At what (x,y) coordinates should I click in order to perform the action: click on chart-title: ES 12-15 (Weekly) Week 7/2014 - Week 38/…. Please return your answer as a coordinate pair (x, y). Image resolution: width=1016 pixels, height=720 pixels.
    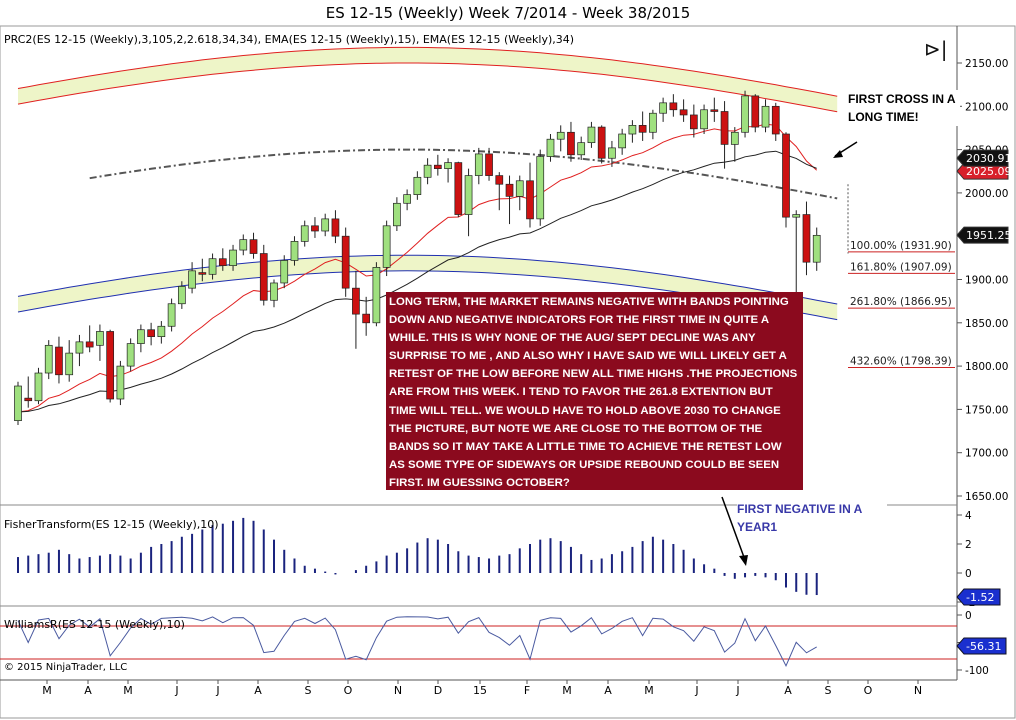
    Looking at the image, I should click on (508, 13).